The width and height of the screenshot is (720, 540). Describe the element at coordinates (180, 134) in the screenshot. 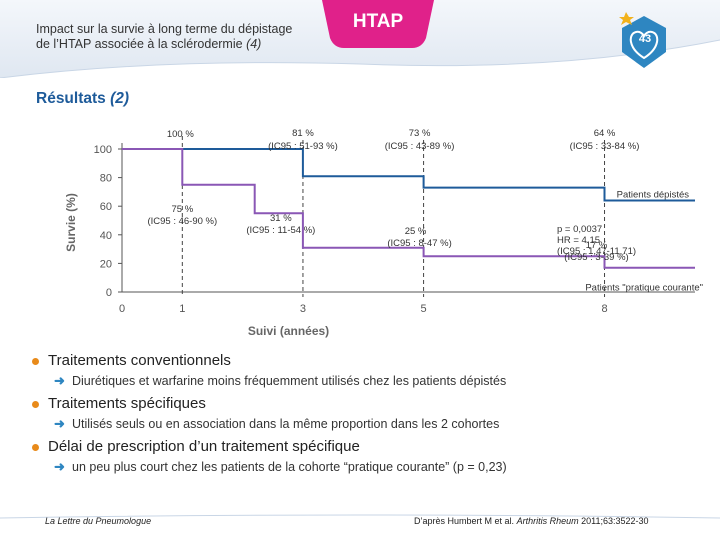

I see `annotation-100: 100 %` at that location.